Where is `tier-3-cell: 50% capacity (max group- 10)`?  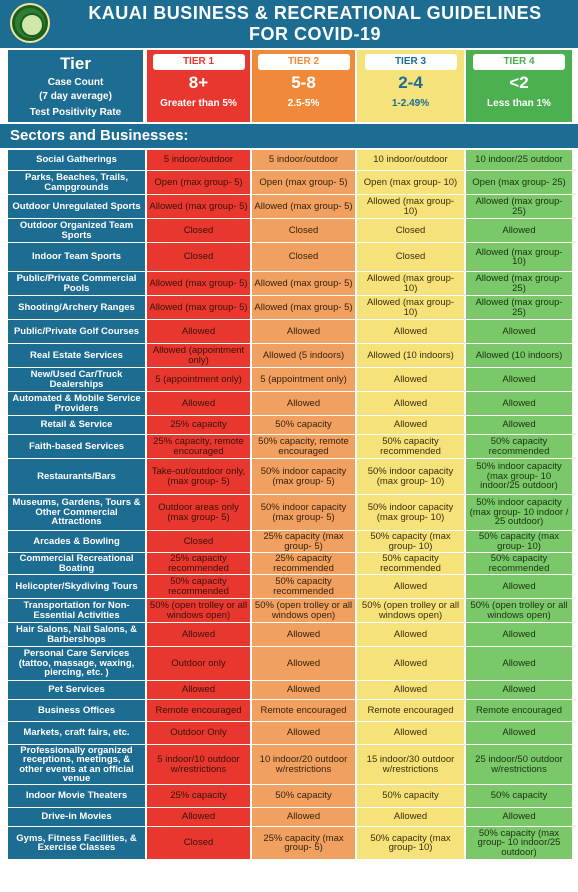 tier-3-cell: 50% capacity (max group- 10) is located at coordinates (410, 541).